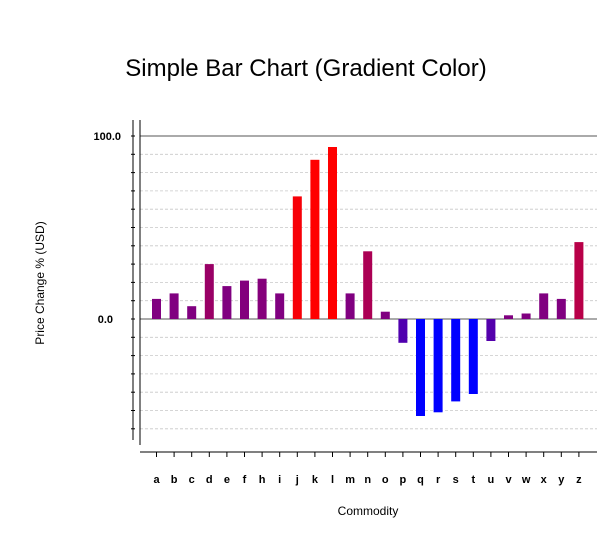  Describe the element at coordinates (438, 366) in the screenshot. I see `bar-r` at that location.